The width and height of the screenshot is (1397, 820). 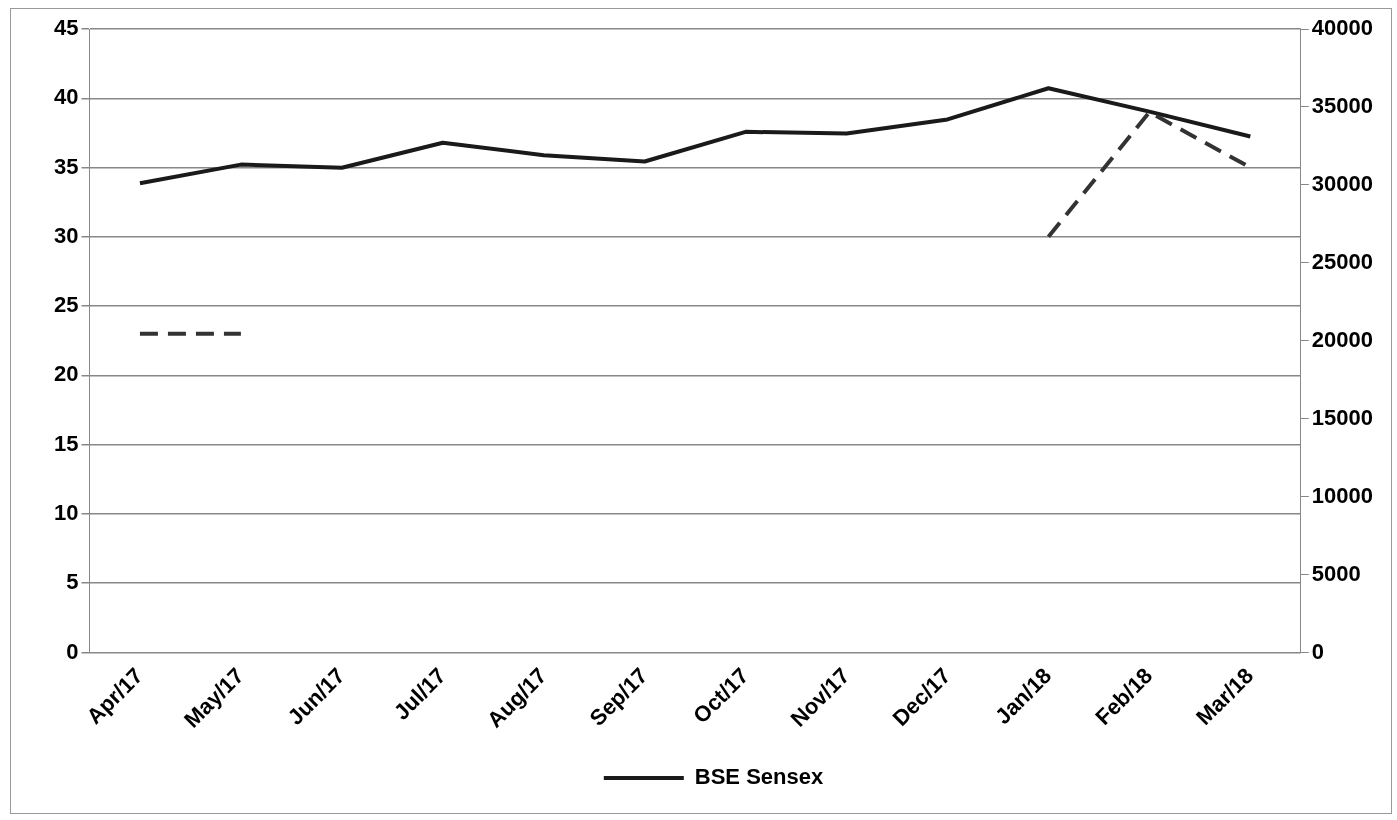 I want to click on y-tick-label: 40, so click(x=66, y=97).